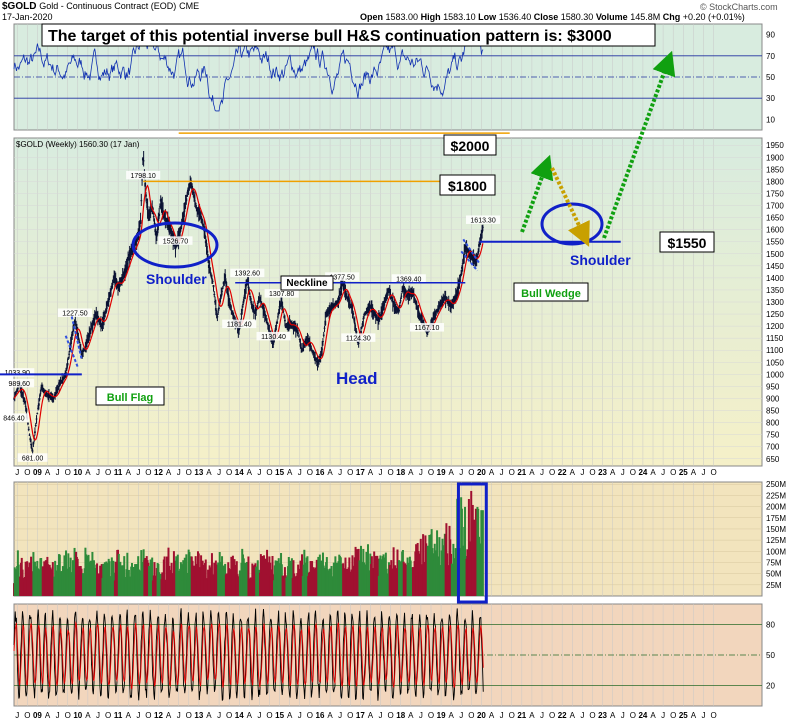 Image resolution: width=800 pixels, height=724 pixels. I want to click on low-value: 1536.40, so click(515, 17).